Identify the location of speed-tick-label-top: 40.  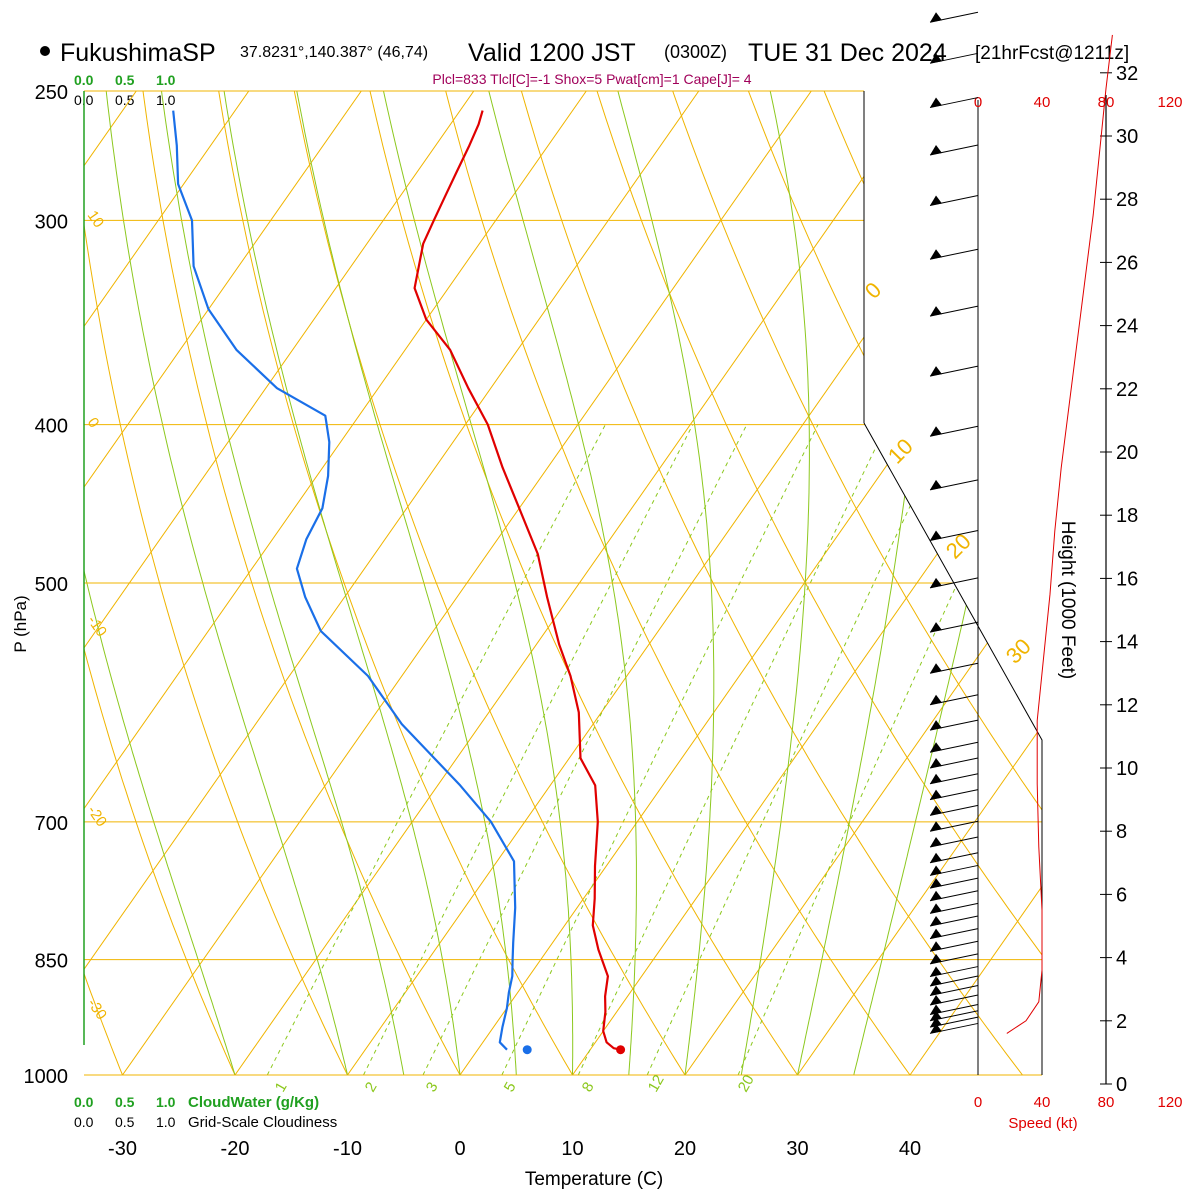
(1042, 102).